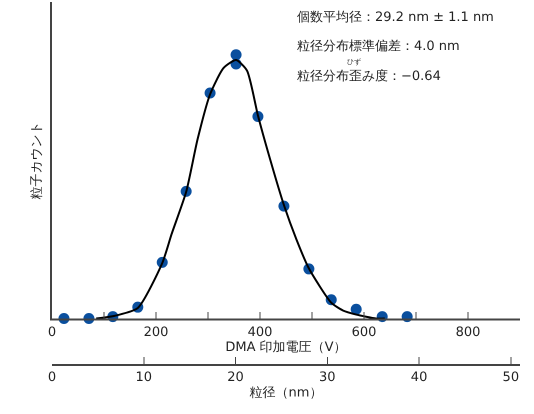 This screenshot has width=534, height=414. I want to click on x-tick-label: 600, so click(364, 332).